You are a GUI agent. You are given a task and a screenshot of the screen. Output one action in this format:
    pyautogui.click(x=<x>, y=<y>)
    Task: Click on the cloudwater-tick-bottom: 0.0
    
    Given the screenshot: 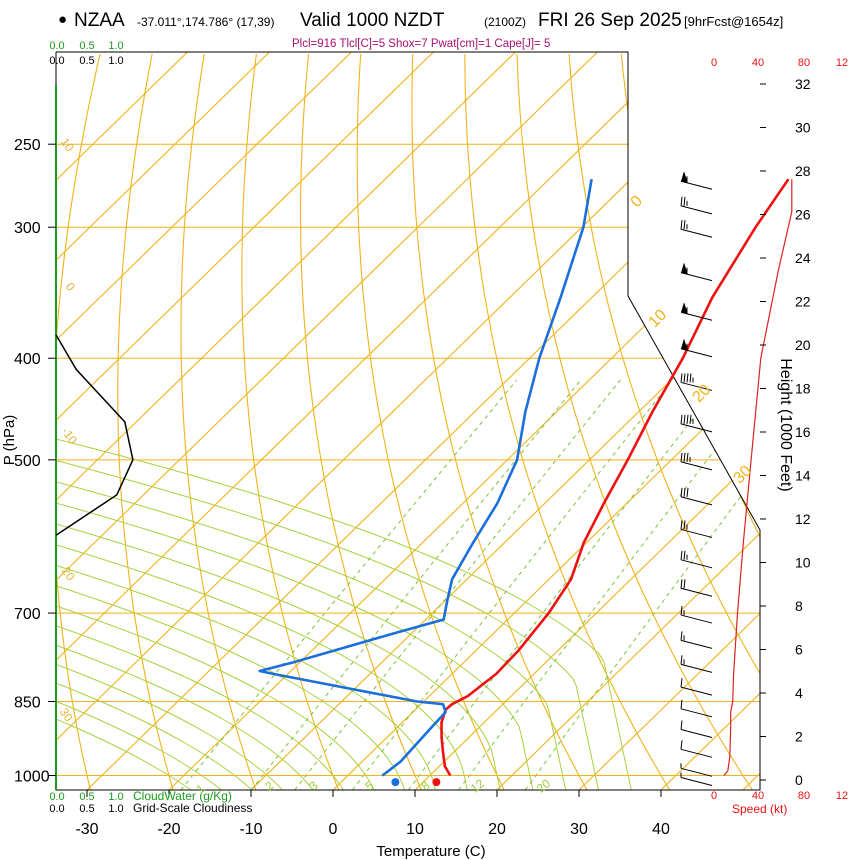 What is the action you would take?
    pyautogui.click(x=56, y=797)
    